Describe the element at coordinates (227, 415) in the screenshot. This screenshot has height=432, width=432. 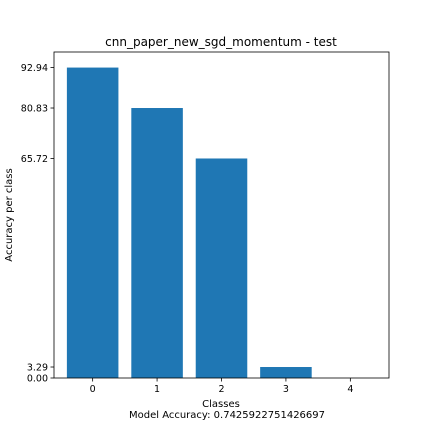
I see `model-accuracy-note: Model Accuracy: 0.7425922751426697` at that location.